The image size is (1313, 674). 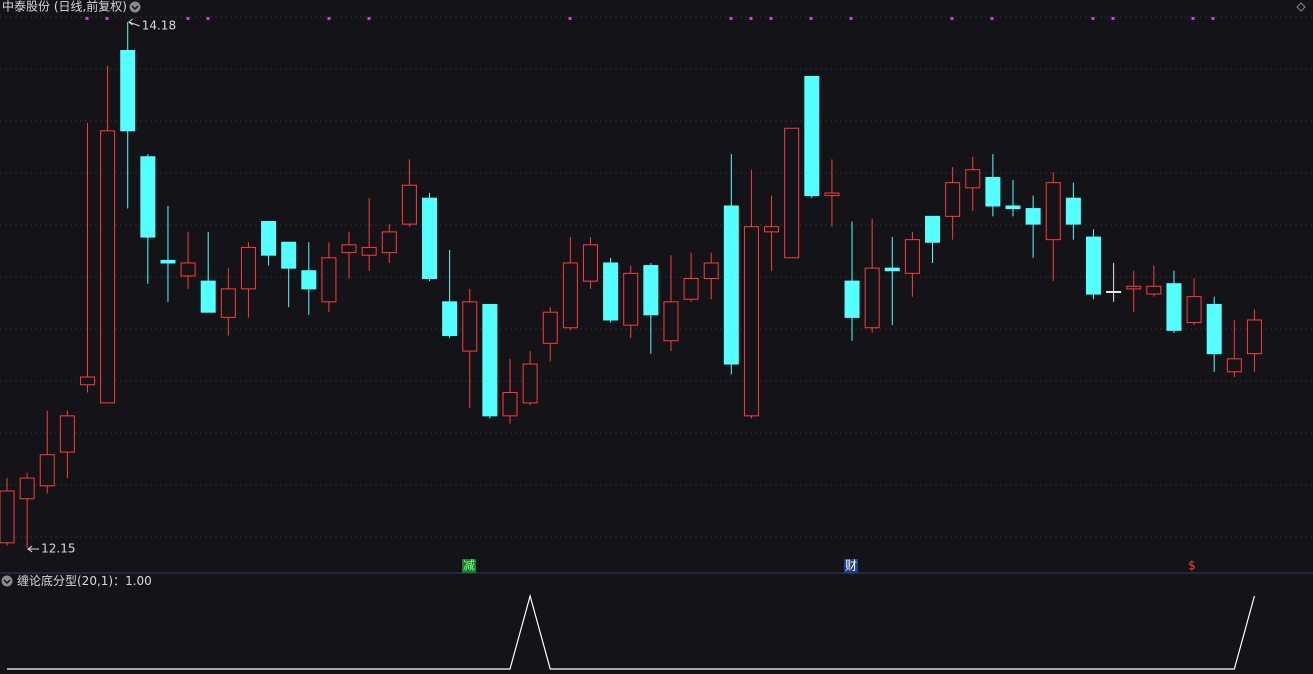 What do you see at coordinates (64, 7) in the screenshot?
I see `chart-title: 中泰股份 (日线,前复权)` at bounding box center [64, 7].